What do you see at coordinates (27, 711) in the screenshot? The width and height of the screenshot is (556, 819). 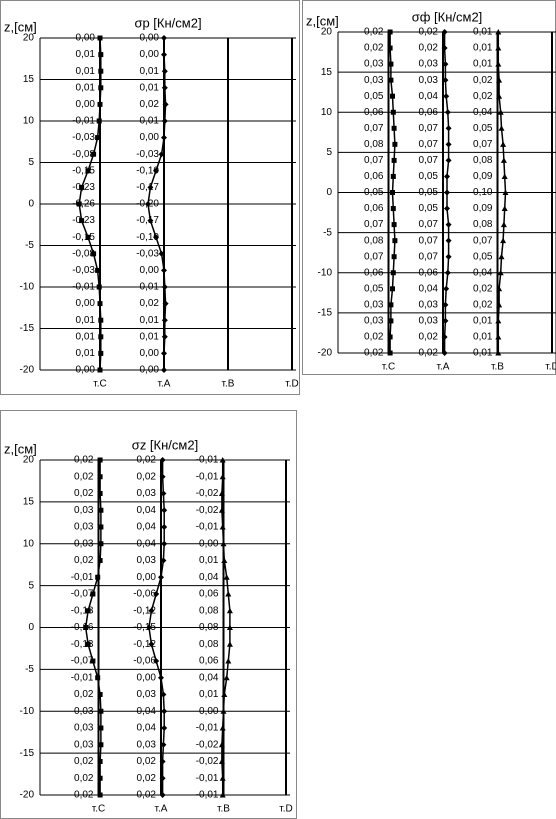 I see `y-tick-label: -10` at bounding box center [27, 711].